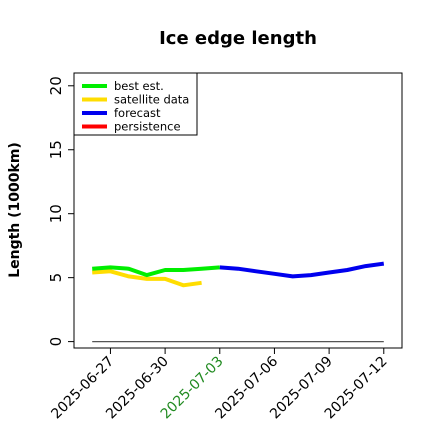 The width and height of the screenshot is (440, 440). I want to click on series-layer, so click(238, 302).